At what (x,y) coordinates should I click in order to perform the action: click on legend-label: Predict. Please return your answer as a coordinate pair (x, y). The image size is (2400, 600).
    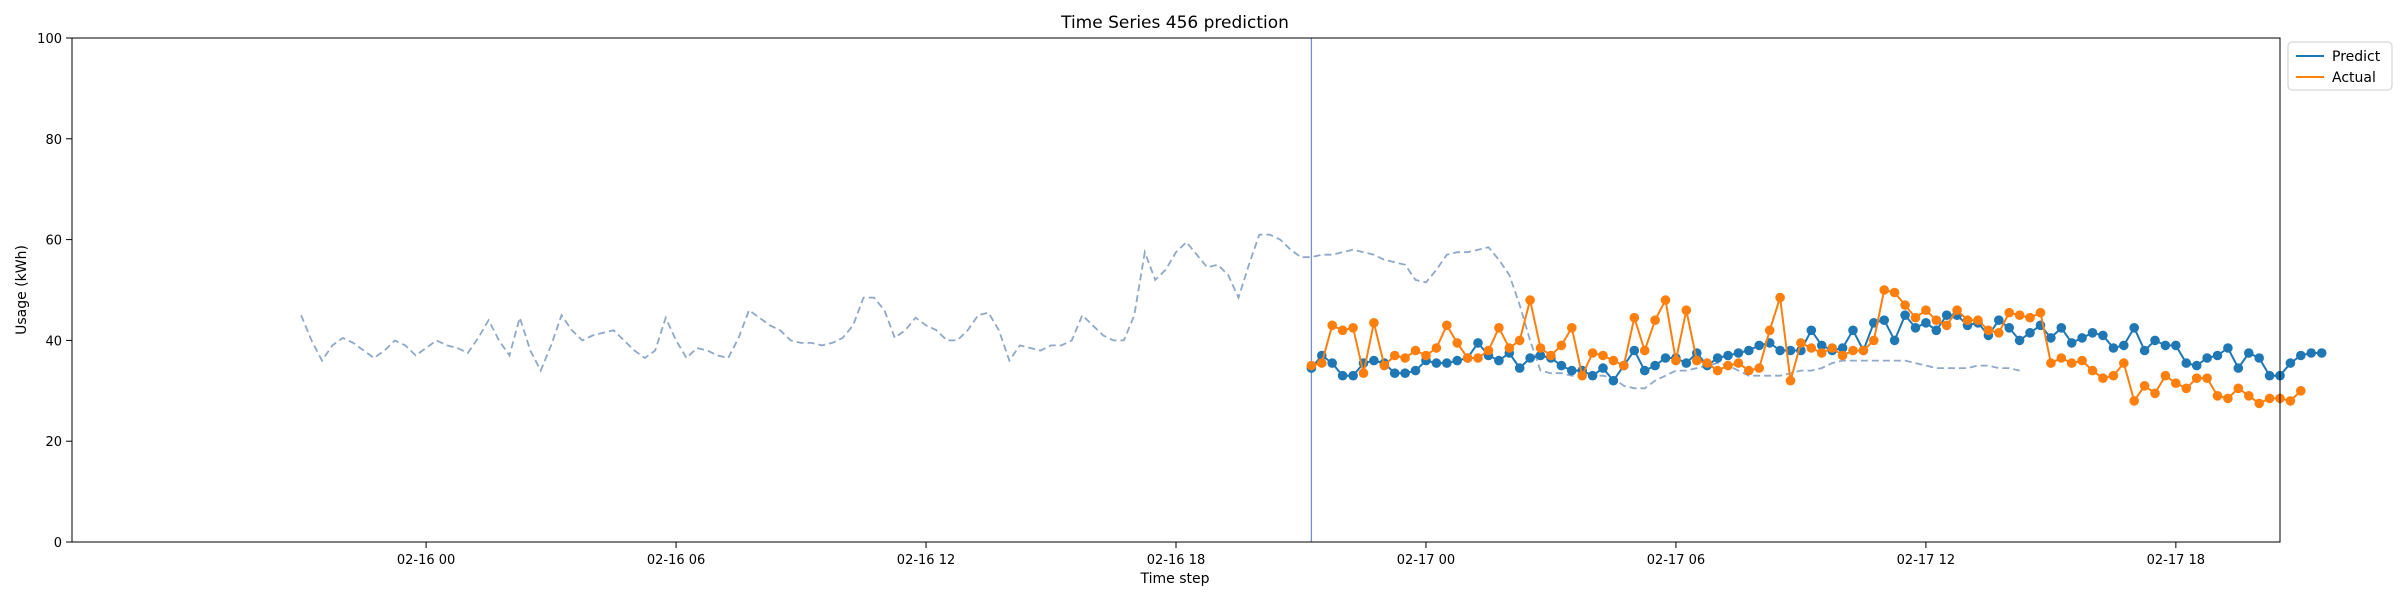
    Looking at the image, I should click on (2356, 57).